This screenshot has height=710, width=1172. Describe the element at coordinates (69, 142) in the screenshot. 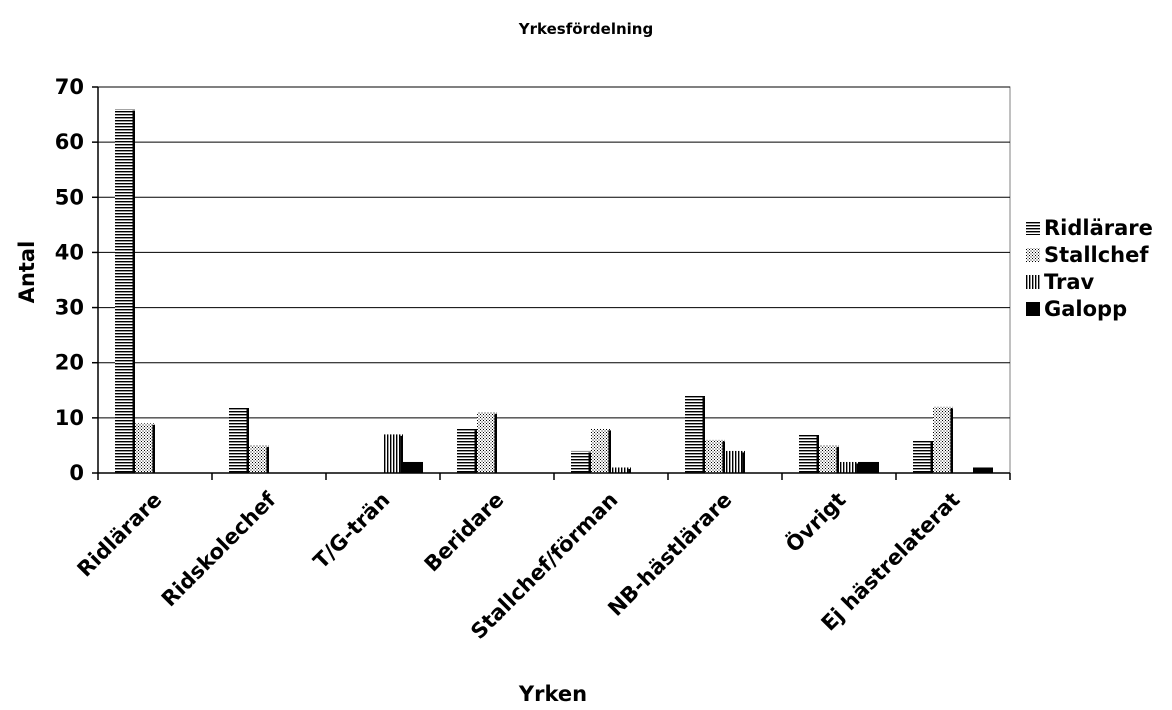

I see `y-tick-label: 60` at that location.